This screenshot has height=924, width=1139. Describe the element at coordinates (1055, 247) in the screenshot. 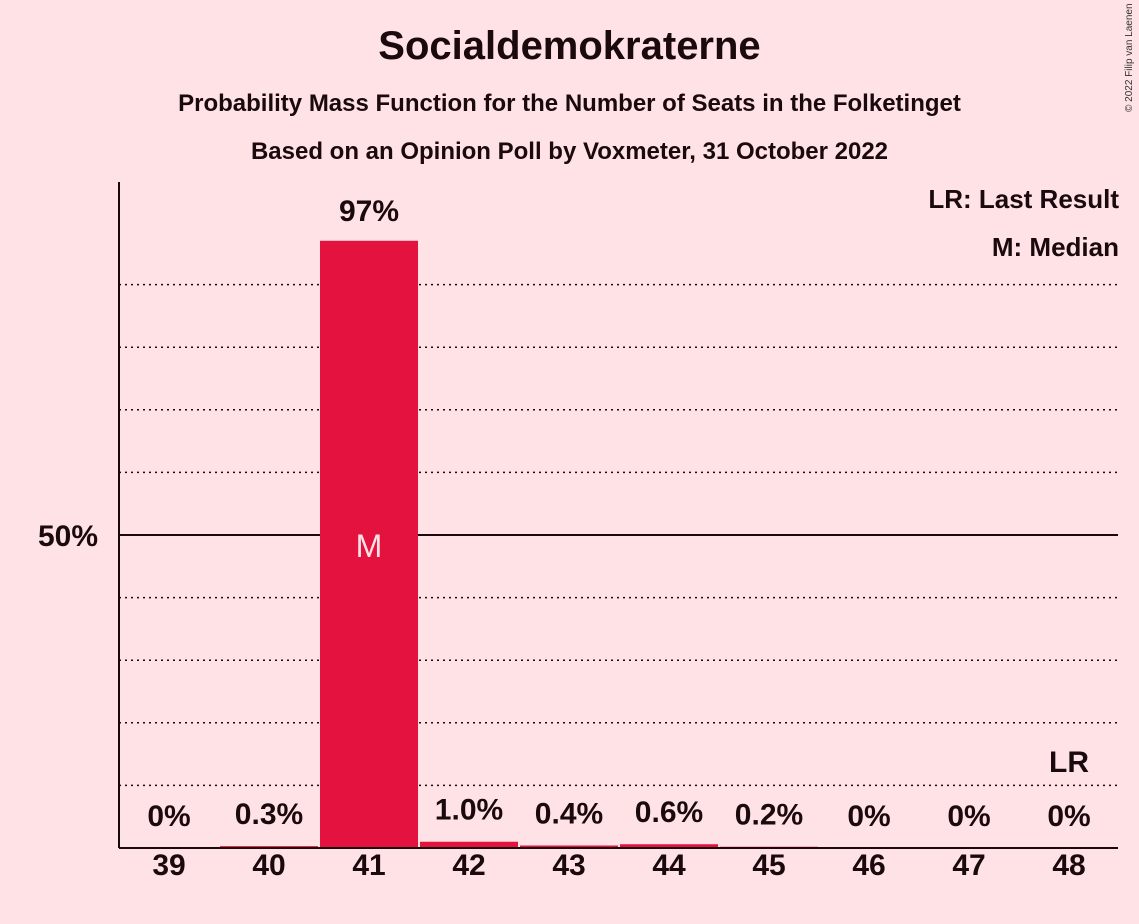

I see `legend-median: M: Median` at that location.